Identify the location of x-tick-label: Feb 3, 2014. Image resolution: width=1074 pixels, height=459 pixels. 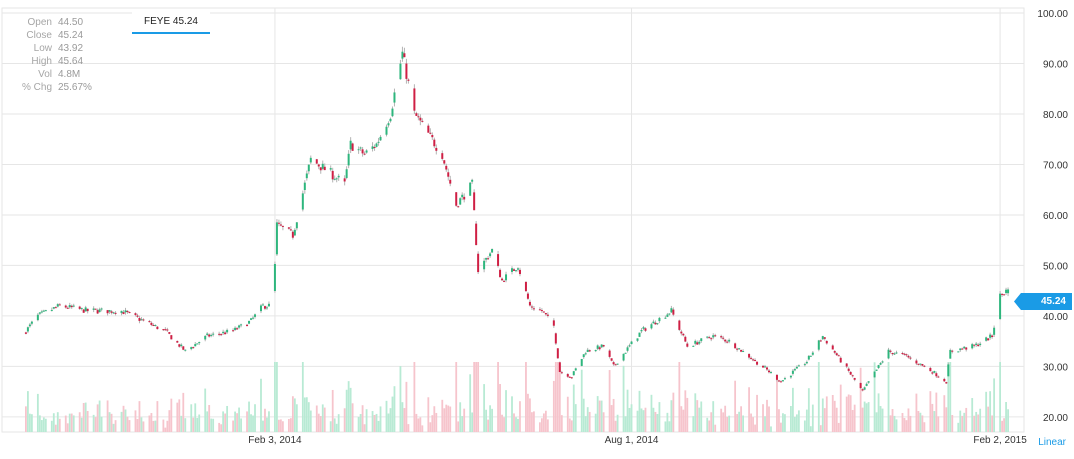
(275, 440).